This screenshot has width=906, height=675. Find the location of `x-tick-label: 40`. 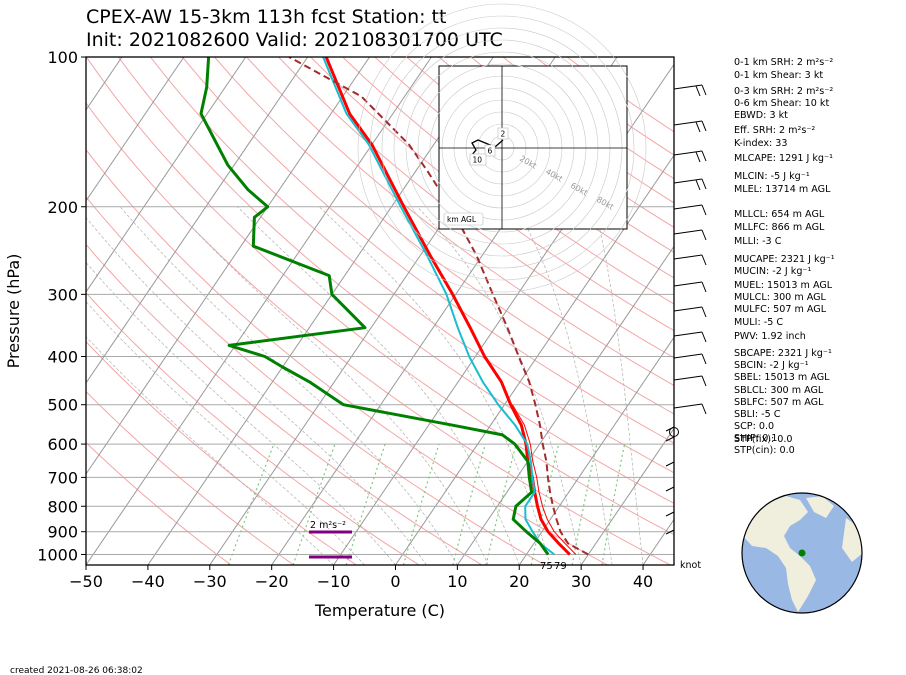

x-tick-label: 40 is located at coordinates (643, 581).